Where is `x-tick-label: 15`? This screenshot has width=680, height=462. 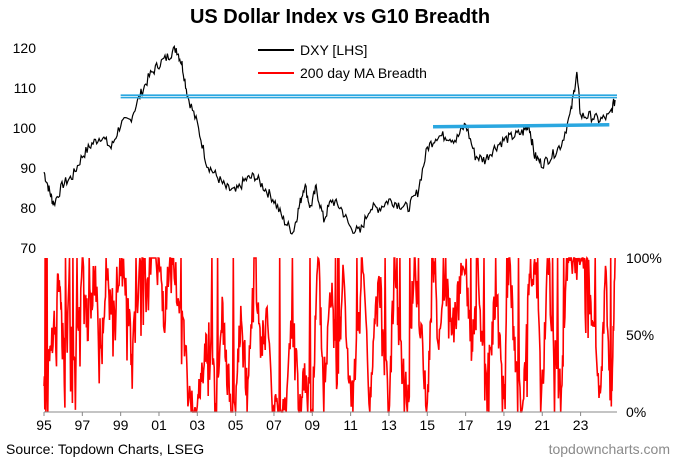
x-tick-label: 15 is located at coordinates (427, 425).